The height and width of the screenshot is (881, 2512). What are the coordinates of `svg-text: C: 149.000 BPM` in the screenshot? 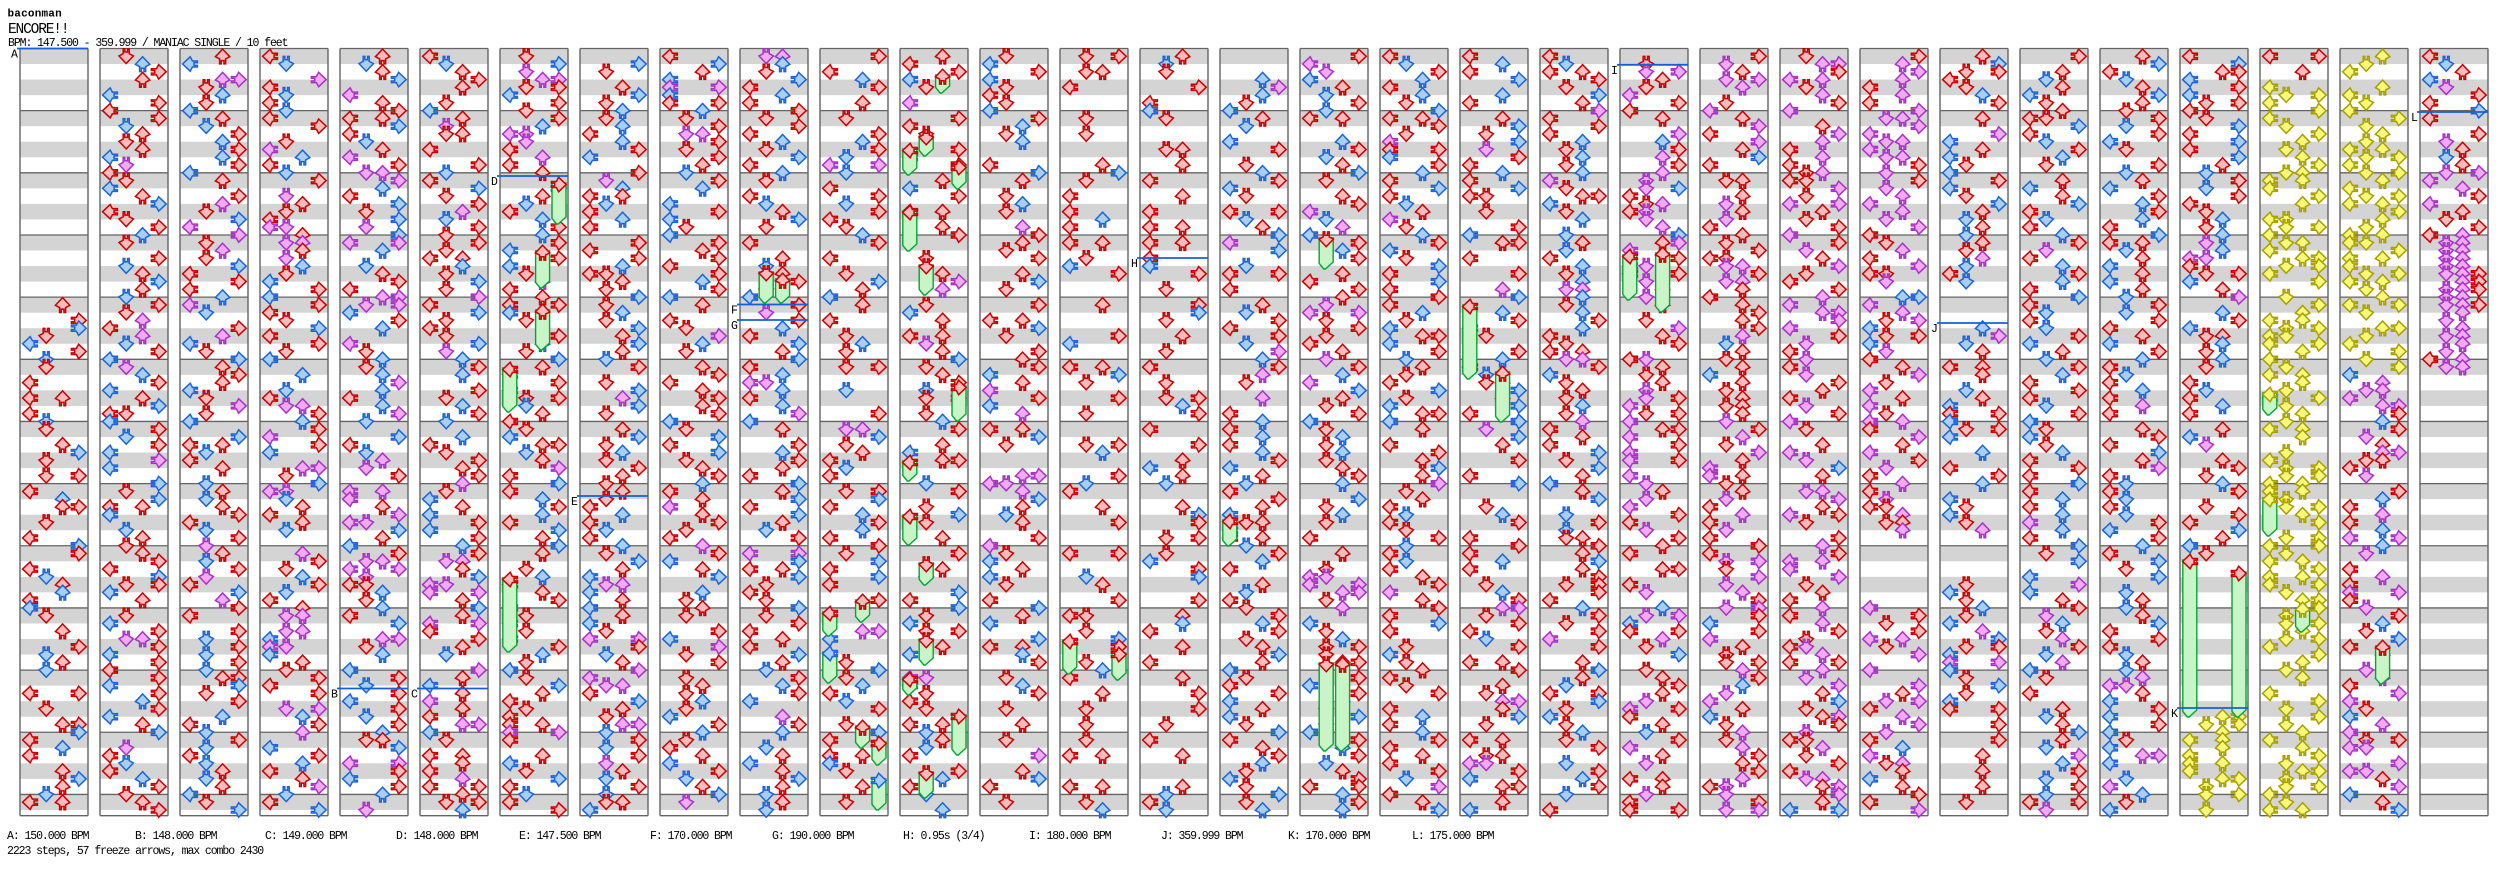 It's located at (306, 836).